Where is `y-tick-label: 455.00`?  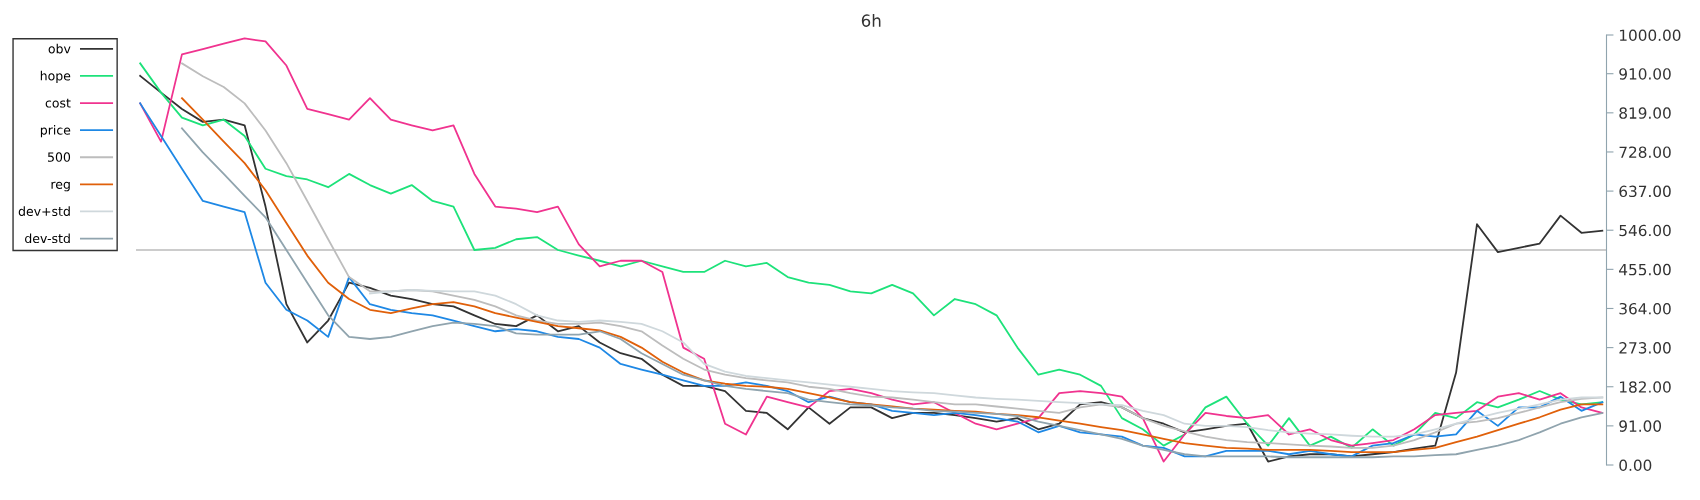
y-tick-label: 455.00 is located at coordinates (1645, 269).